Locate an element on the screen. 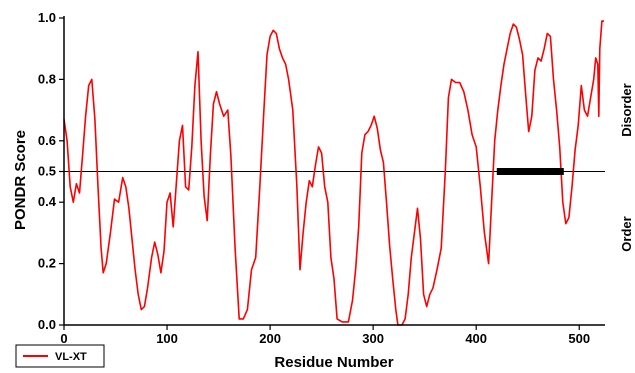  legend-box is located at coordinates (60, 356).